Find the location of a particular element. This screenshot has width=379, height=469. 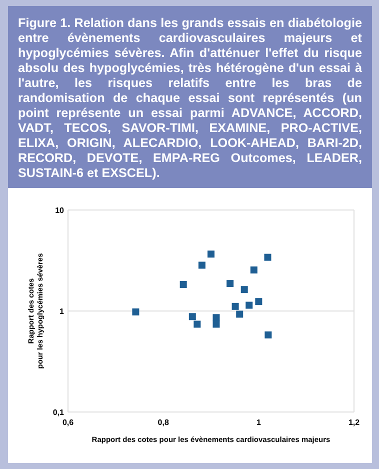

x-tick-label: 0,6 is located at coordinates (68, 422).